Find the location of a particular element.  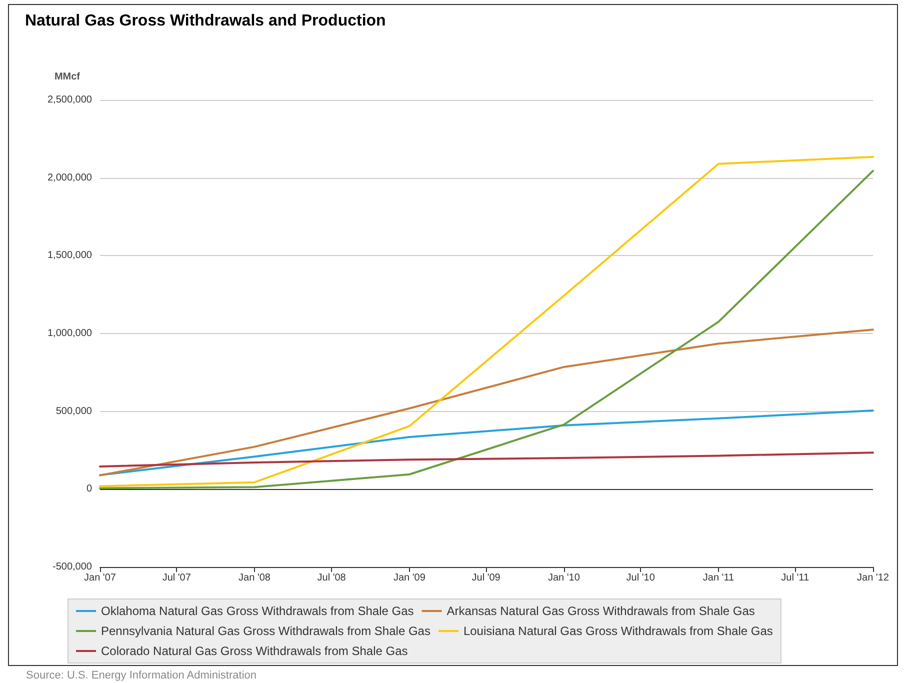

x-tick-label: Jul '08 is located at coordinates (331, 578).